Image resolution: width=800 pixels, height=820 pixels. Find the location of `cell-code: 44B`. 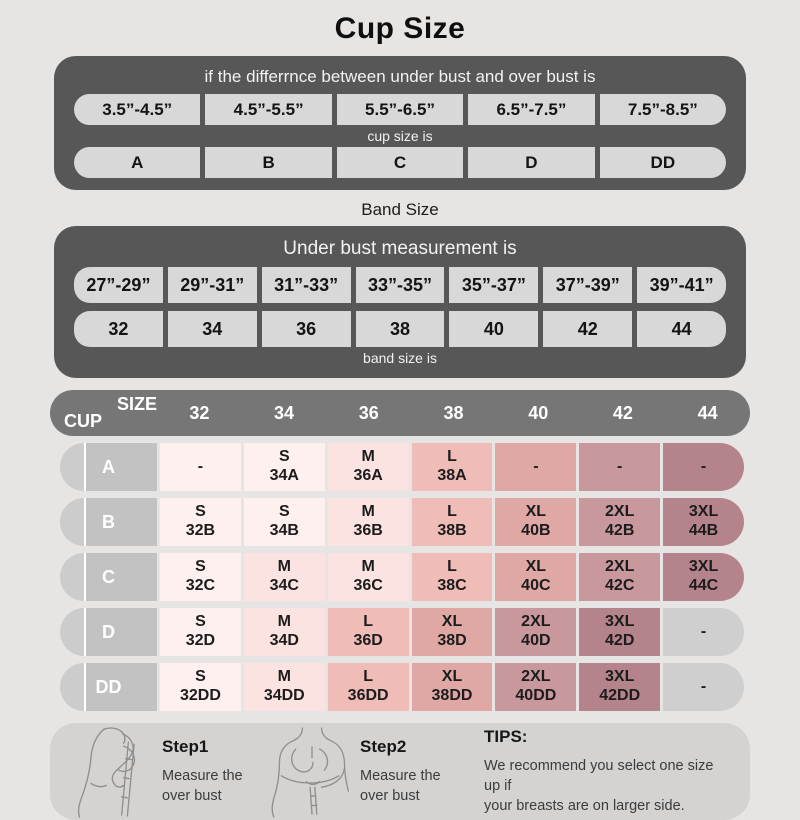

cell-code: 44B is located at coordinates (703, 530).